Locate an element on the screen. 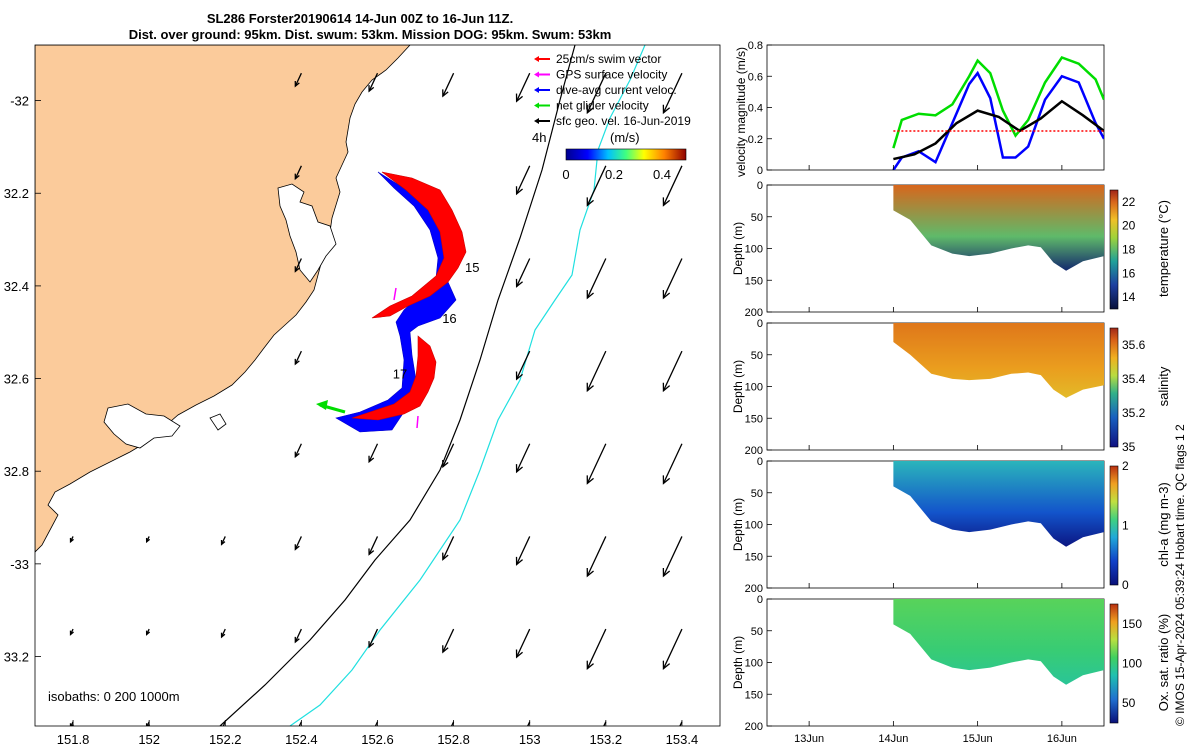 The height and width of the screenshot is (750, 1200). time-tick-label: 16Jun is located at coordinates (1062, 739).